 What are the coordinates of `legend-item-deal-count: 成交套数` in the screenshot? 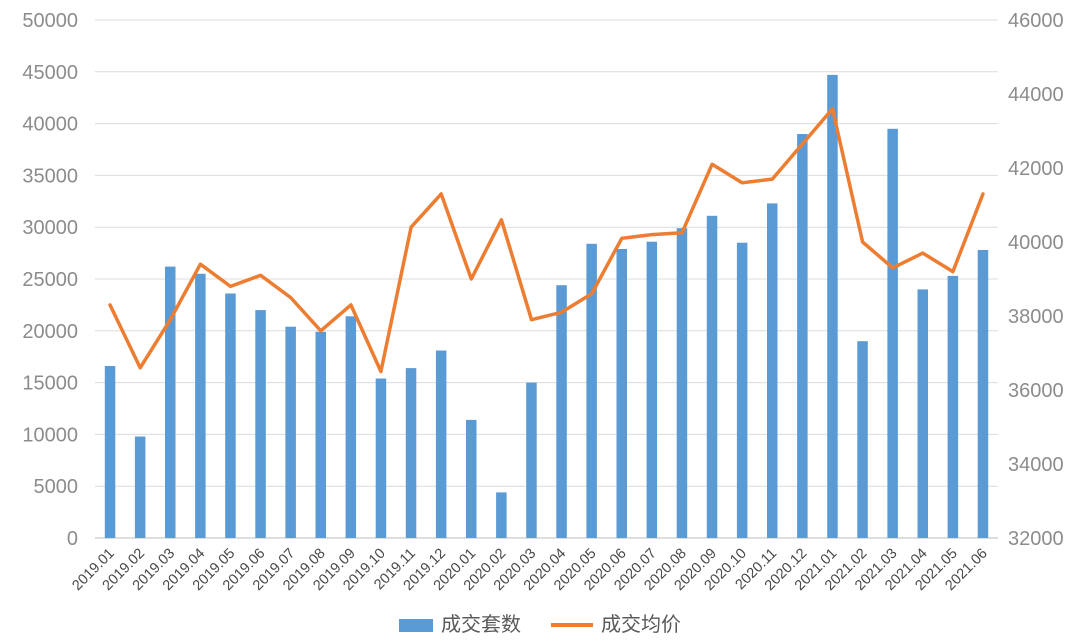 It's located at (460, 625).